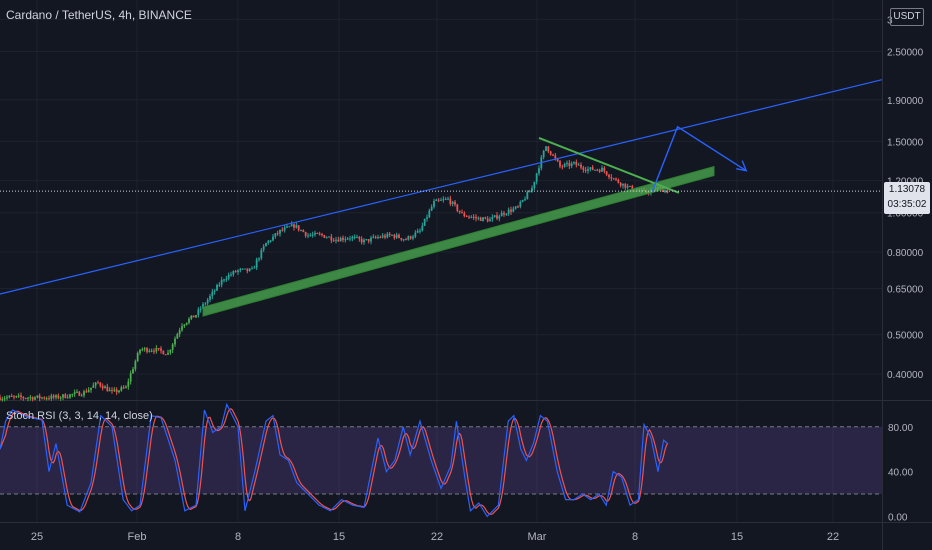 The width and height of the screenshot is (932, 550). What do you see at coordinates (742, 166) in the screenshot?
I see `projection-arrowhead` at bounding box center [742, 166].